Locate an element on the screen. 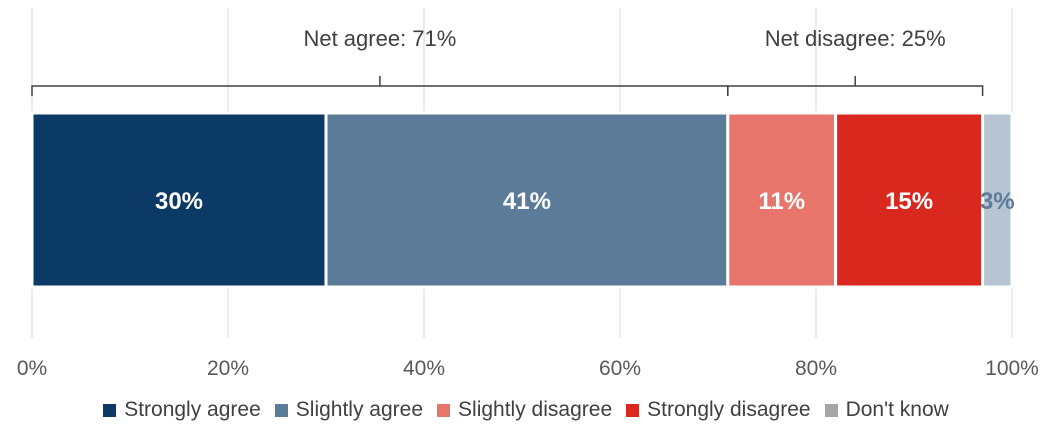  x-tick-label: 60% is located at coordinates (620, 368).